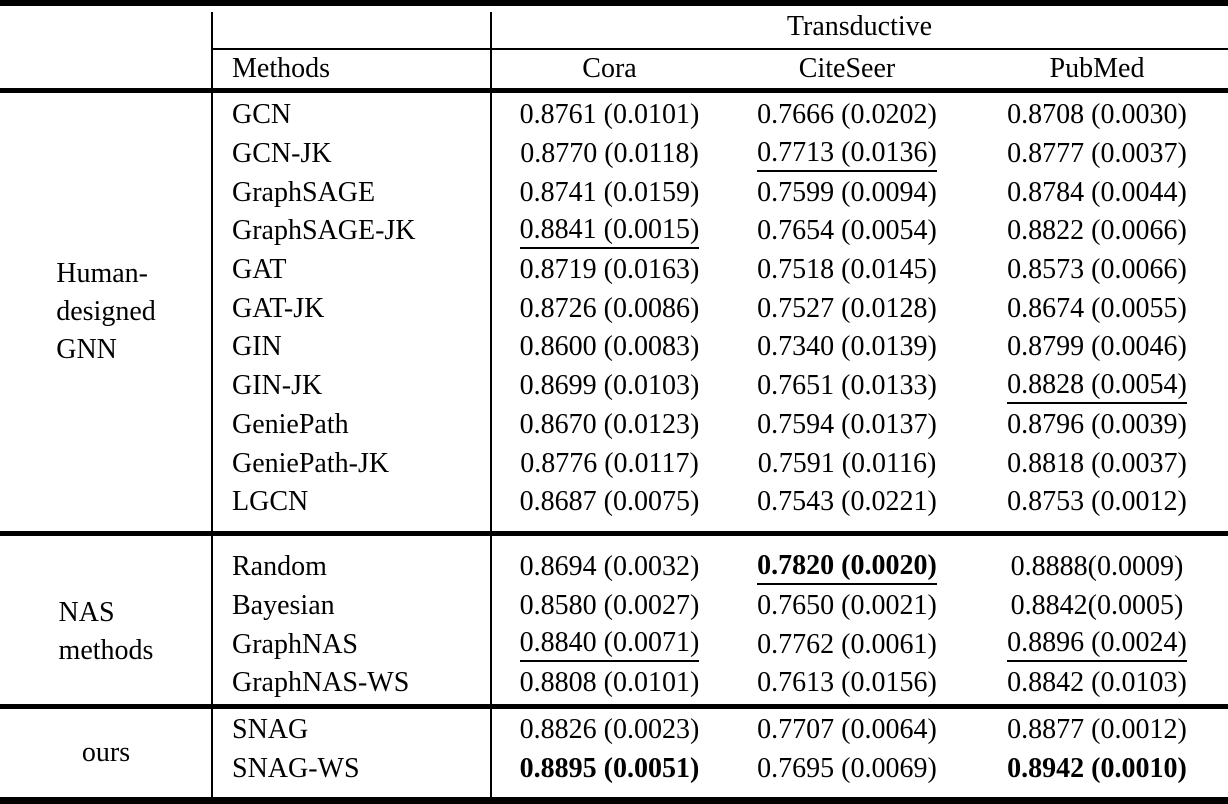 This screenshot has height=804, width=1228. I want to click on pubmed-value-cell: 0.8784 (0.0044), so click(1097, 192).